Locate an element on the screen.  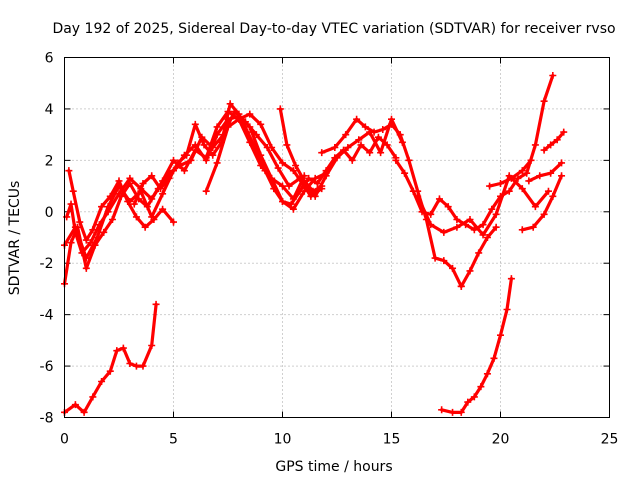
x-tick-label: 20 is located at coordinates (501, 440).